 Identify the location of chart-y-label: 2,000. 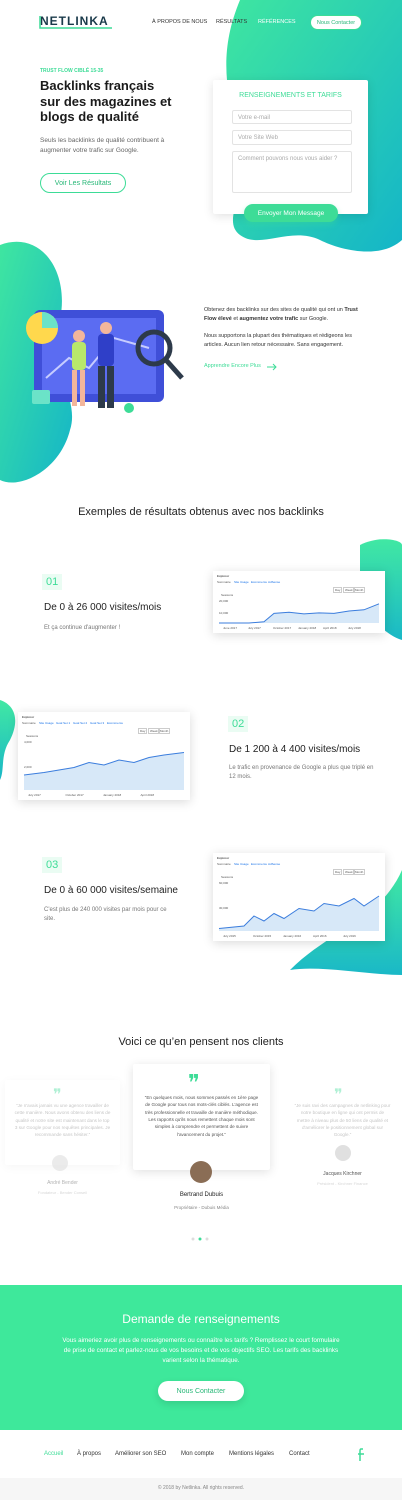
(28, 767).